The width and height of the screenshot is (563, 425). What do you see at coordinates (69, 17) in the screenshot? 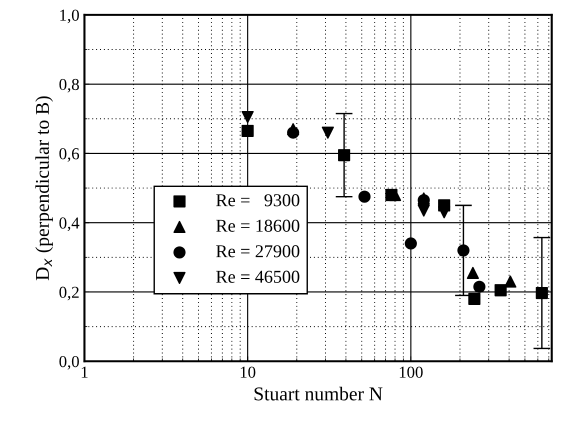
I see `y-tick-label: 1,0` at bounding box center [69, 17].